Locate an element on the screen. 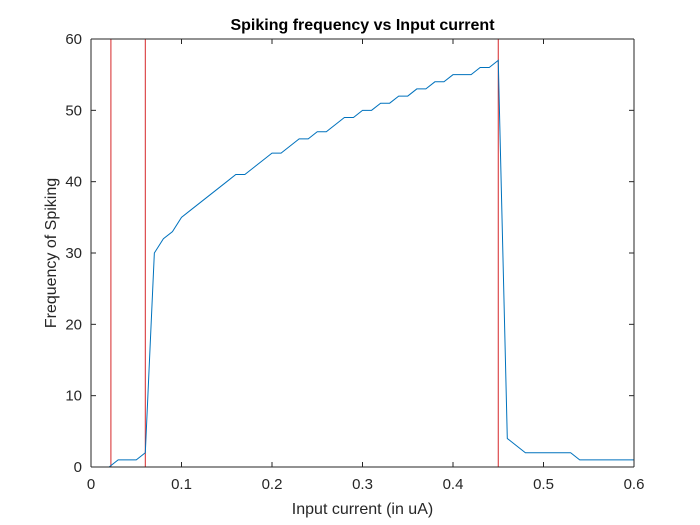 The image size is (700, 525). y-tick-label: 60 is located at coordinates (73, 39).